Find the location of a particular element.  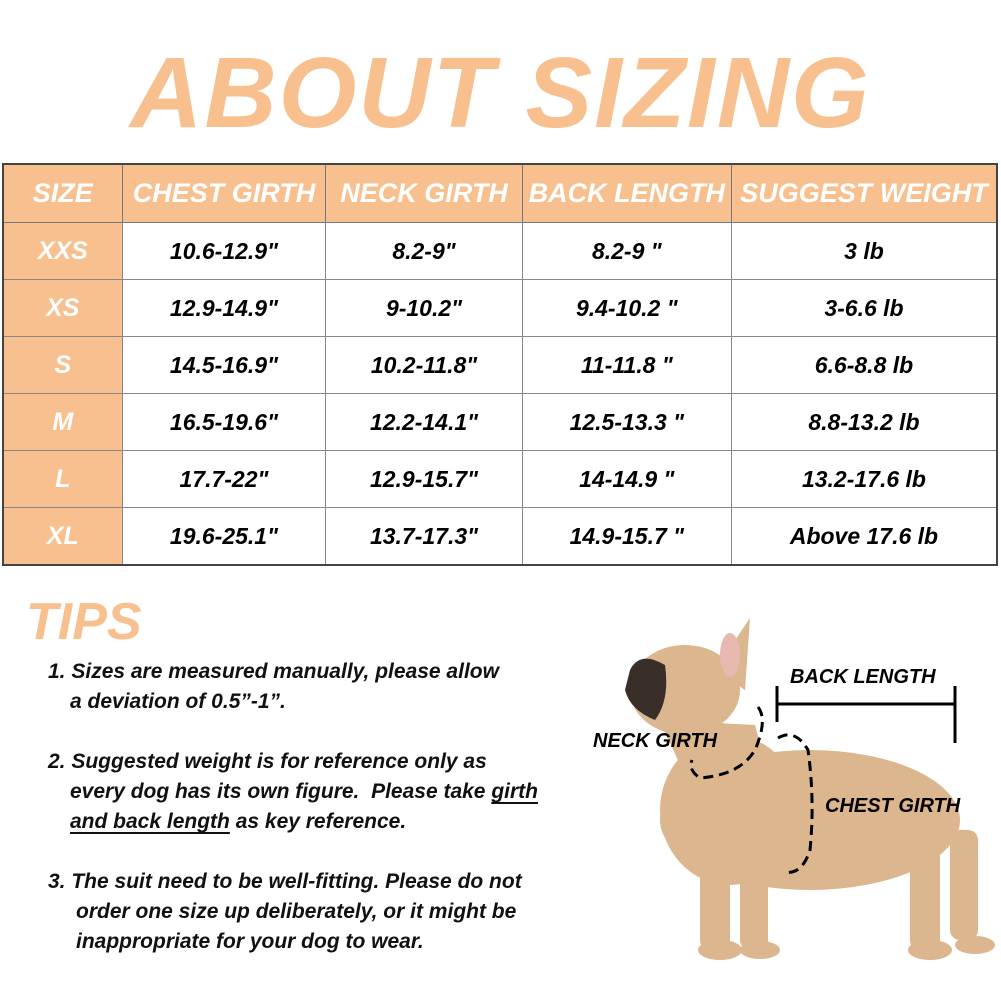

size-cell: L is located at coordinates (62, 479).